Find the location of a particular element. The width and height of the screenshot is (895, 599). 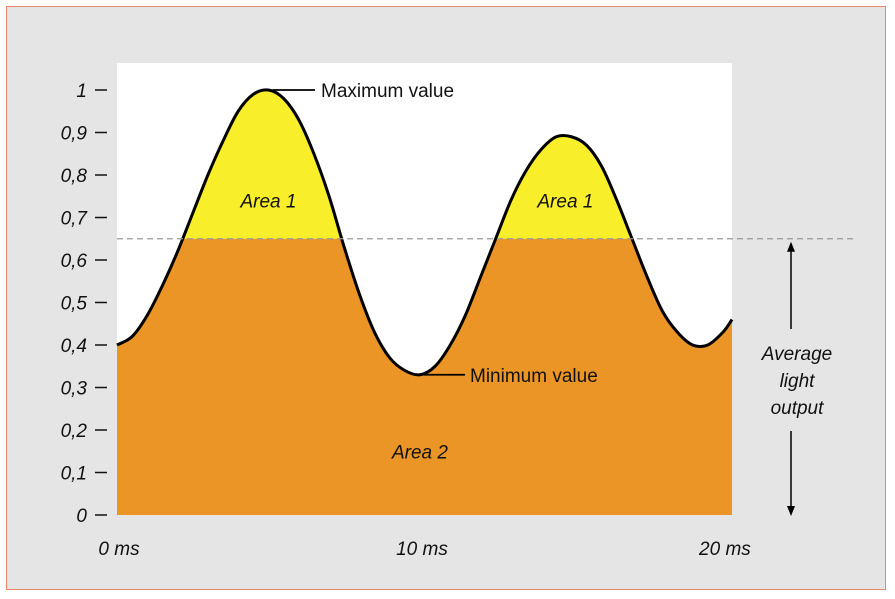

y-tick-label: 0 is located at coordinates (81, 516).